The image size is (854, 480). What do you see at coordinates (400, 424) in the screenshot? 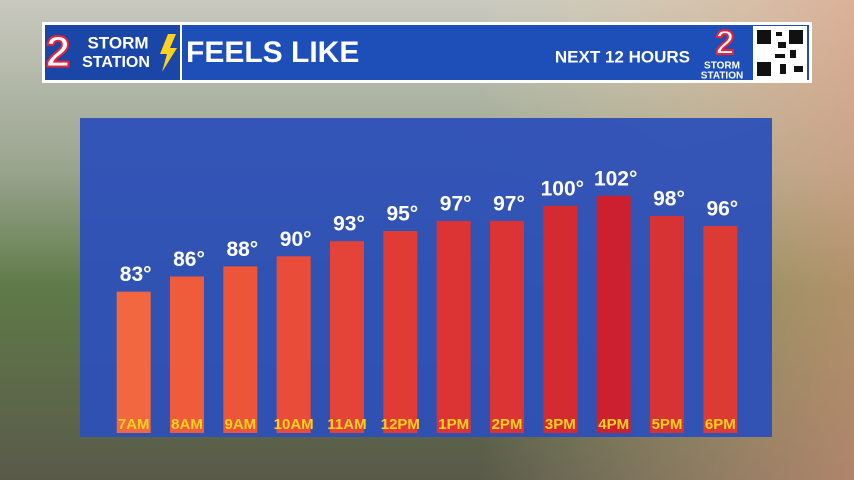
I see `x-tick-label: 12PM` at bounding box center [400, 424].